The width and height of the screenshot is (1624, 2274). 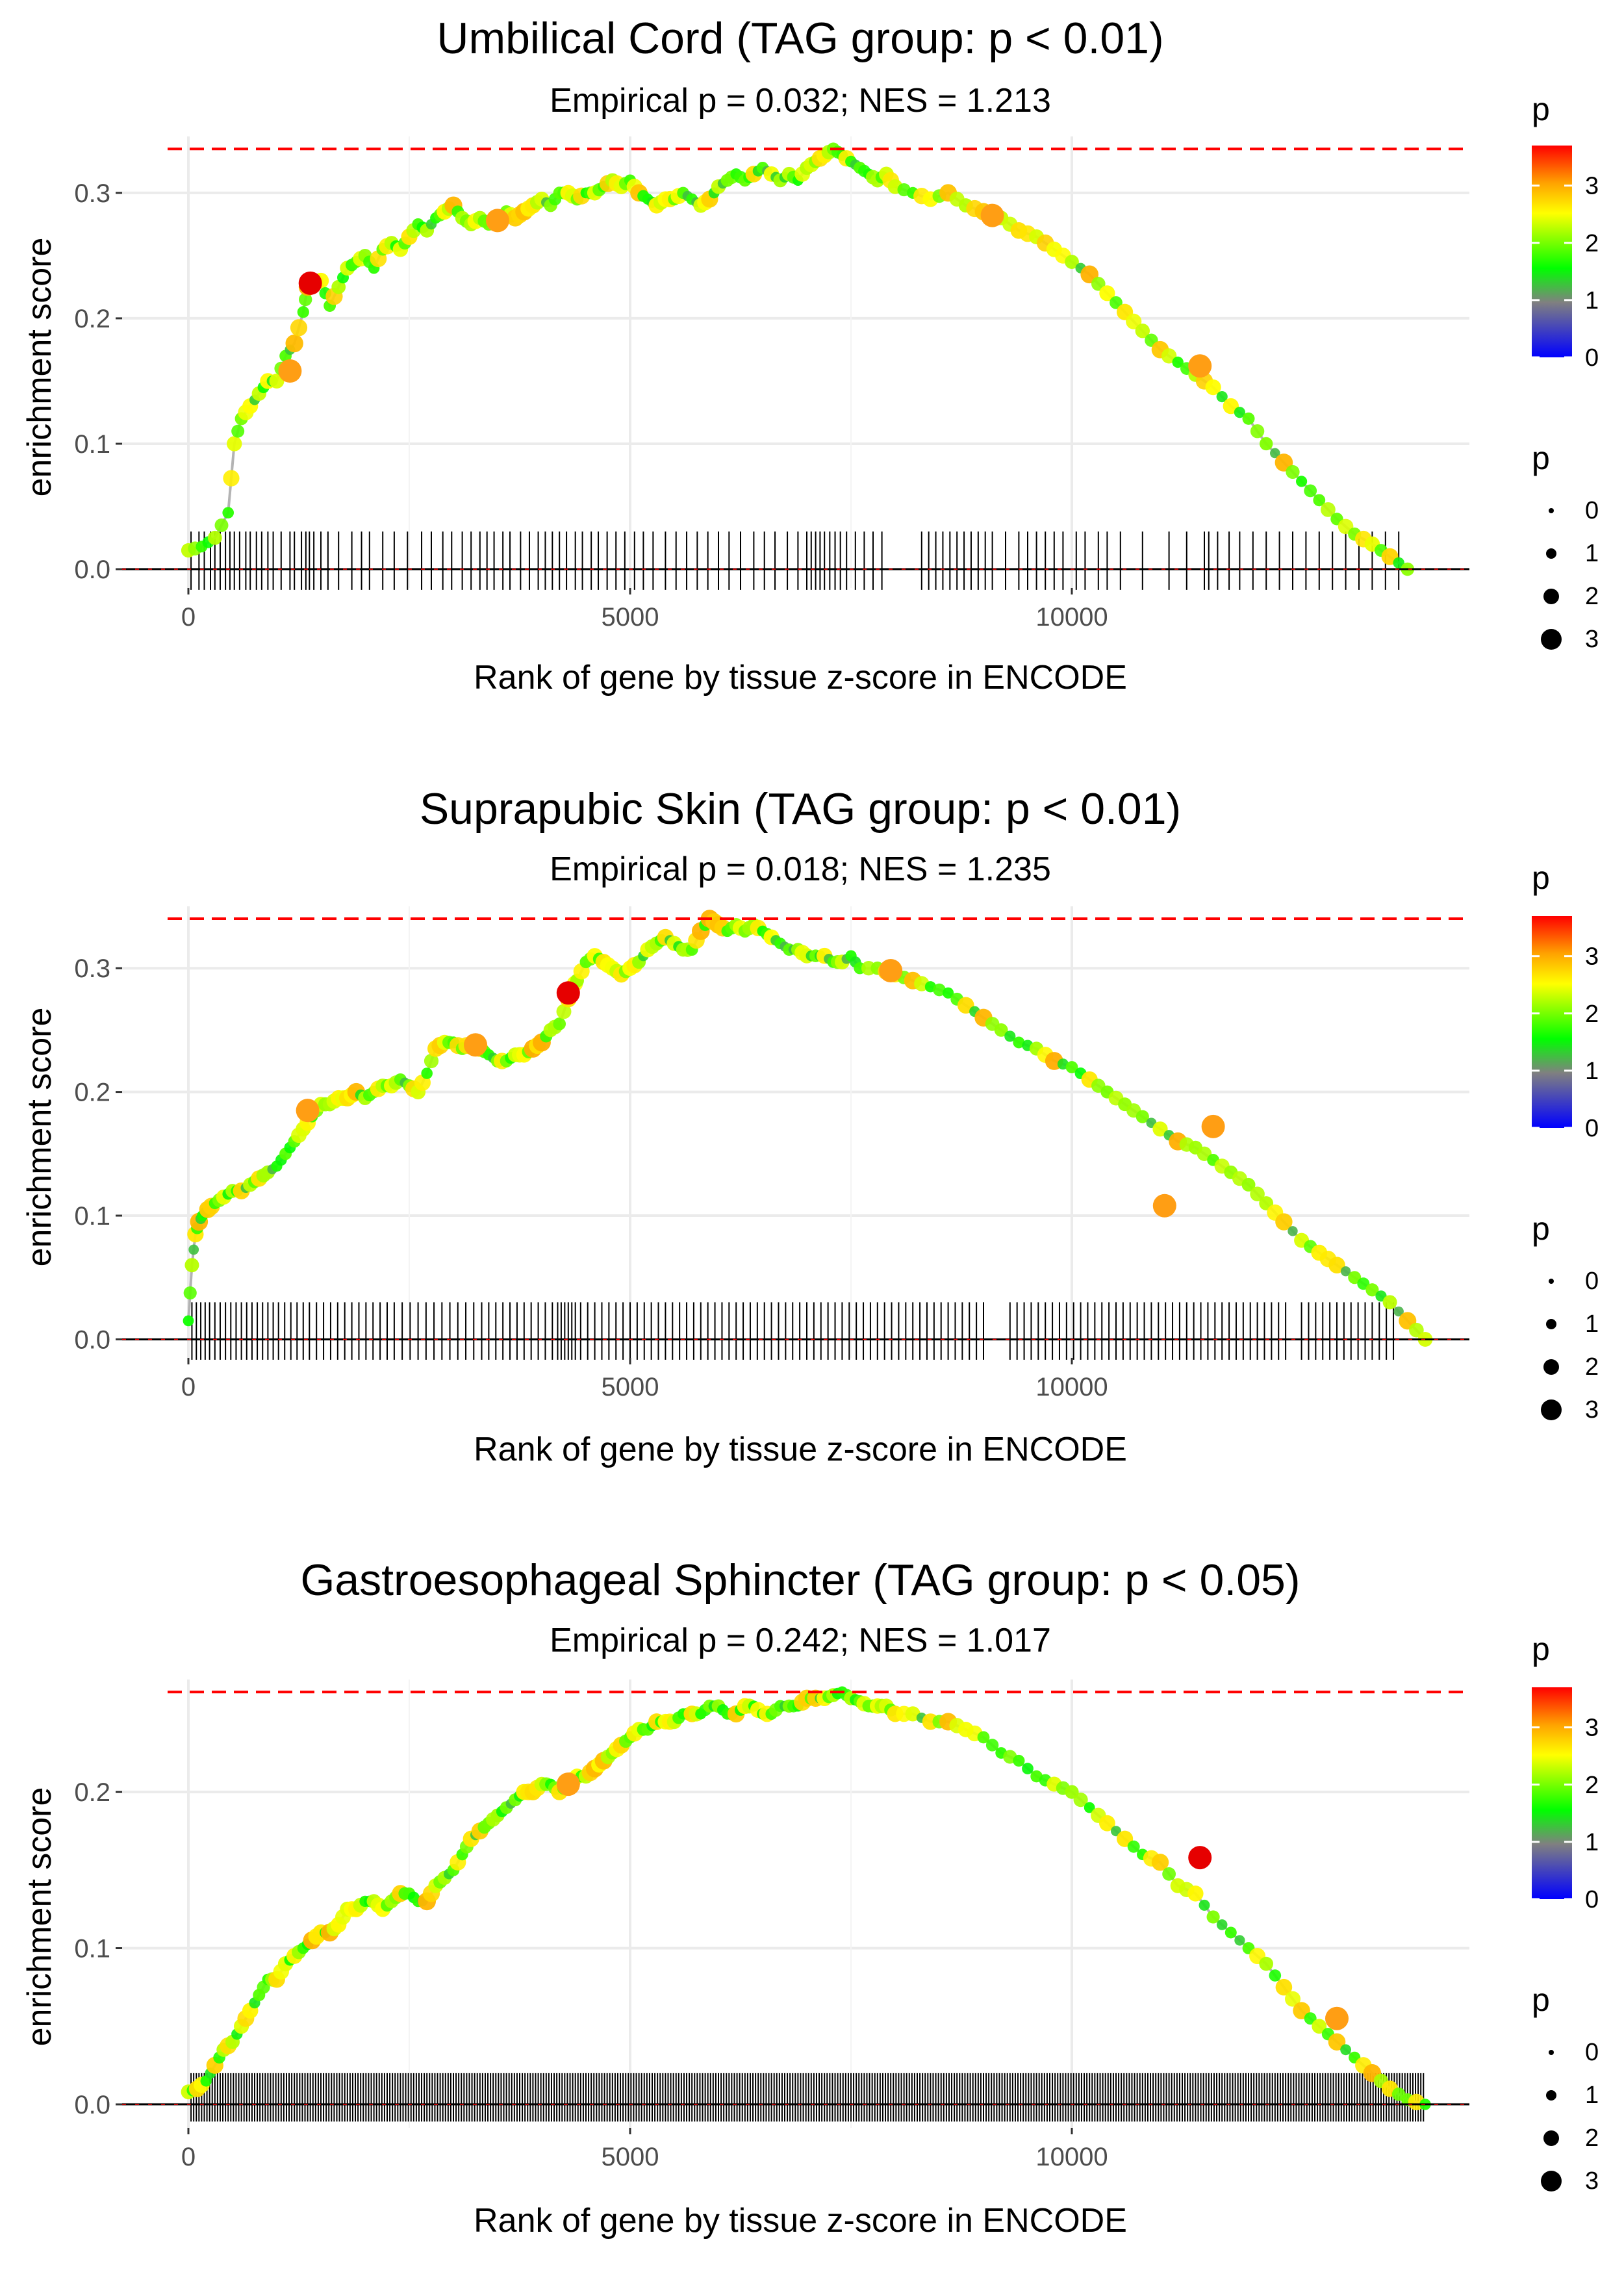 What do you see at coordinates (1552, 1793) in the screenshot?
I see `panel-3-colorbar` at bounding box center [1552, 1793].